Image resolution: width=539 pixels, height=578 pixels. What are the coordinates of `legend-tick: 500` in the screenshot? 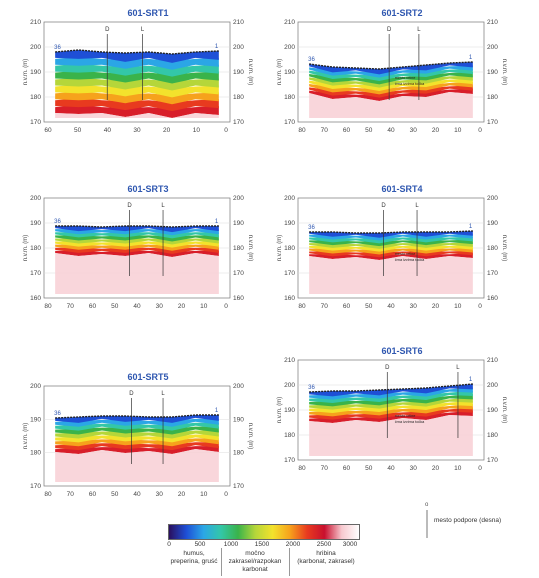 It's located at (200, 544).